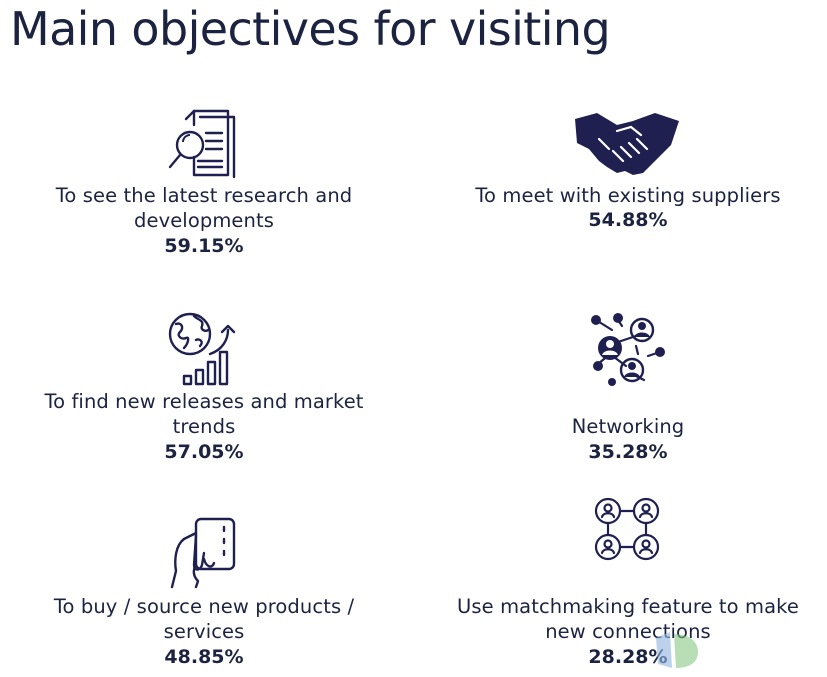 This screenshot has height=677, width=827. Describe the element at coordinates (204, 401) in the screenshot. I see `objective-label-line1: To find new releases and market` at that location.